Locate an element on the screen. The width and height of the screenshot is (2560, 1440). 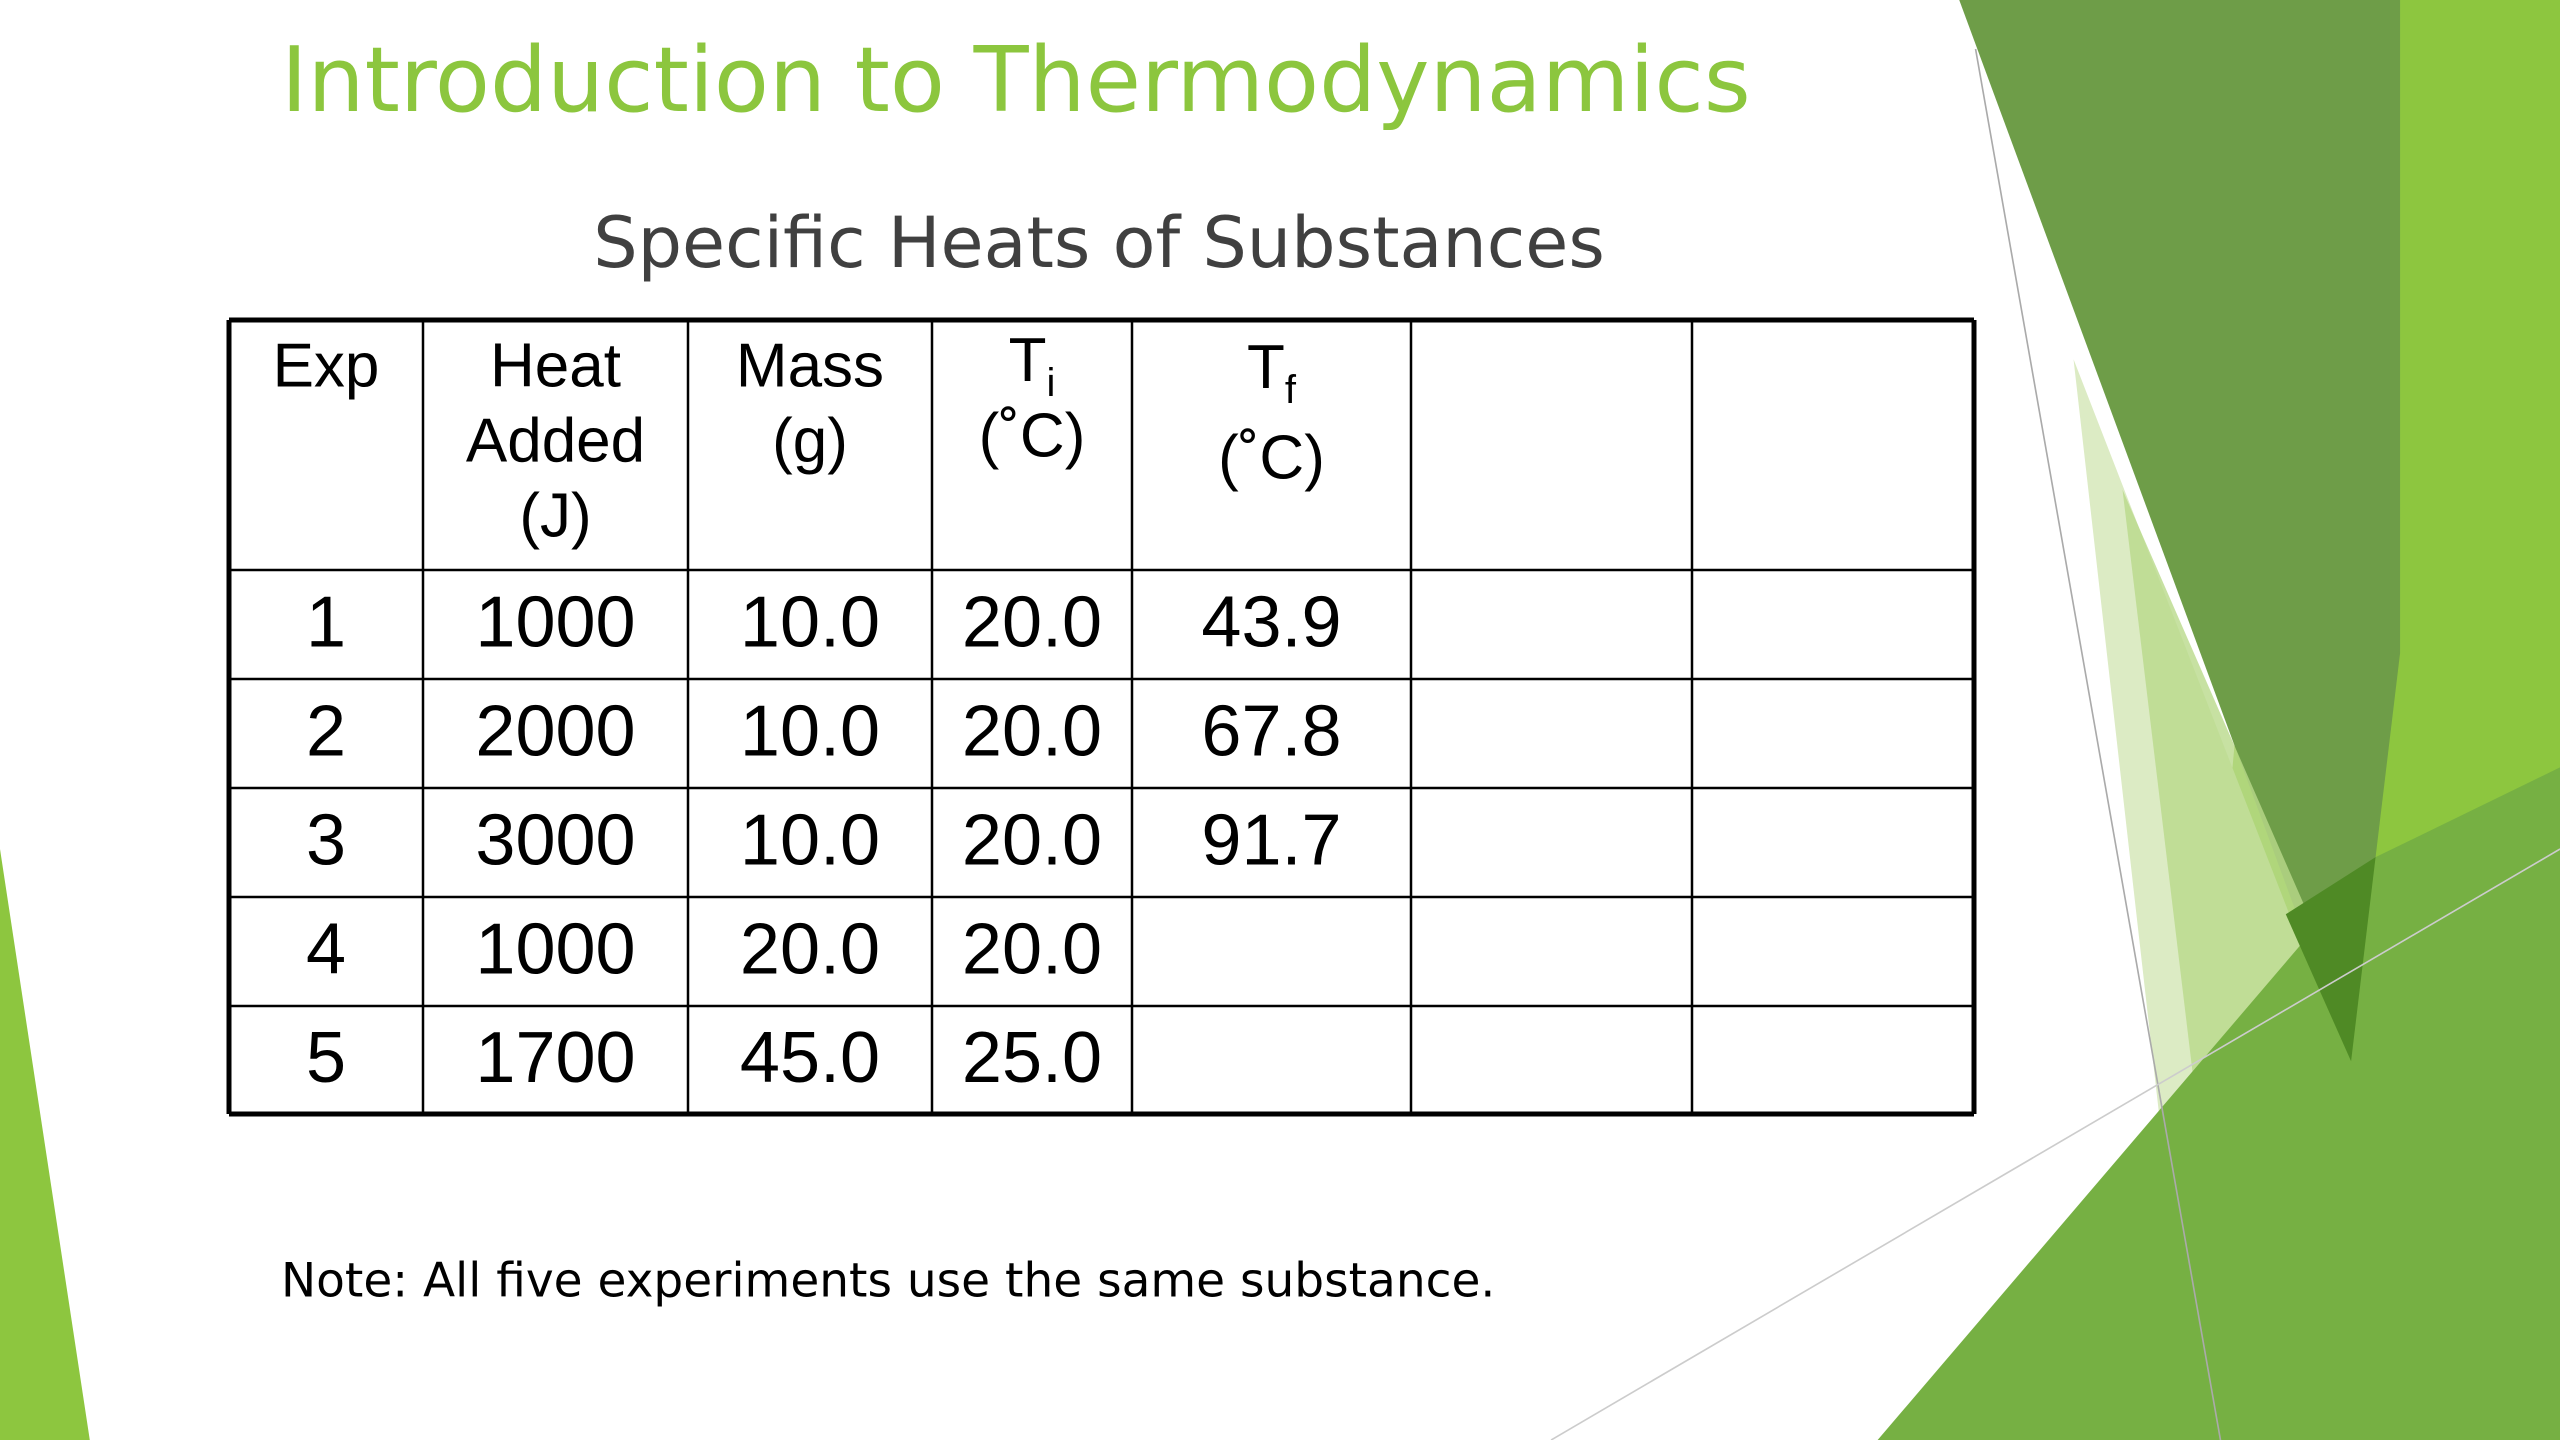
table-cell: 45.0 is located at coordinates (810, 1058).